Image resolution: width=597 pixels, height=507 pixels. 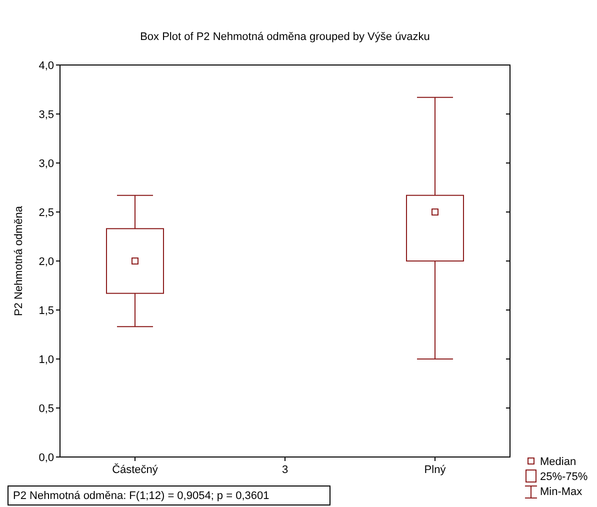 I want to click on x-tick-label: Částečný, so click(x=135, y=469).